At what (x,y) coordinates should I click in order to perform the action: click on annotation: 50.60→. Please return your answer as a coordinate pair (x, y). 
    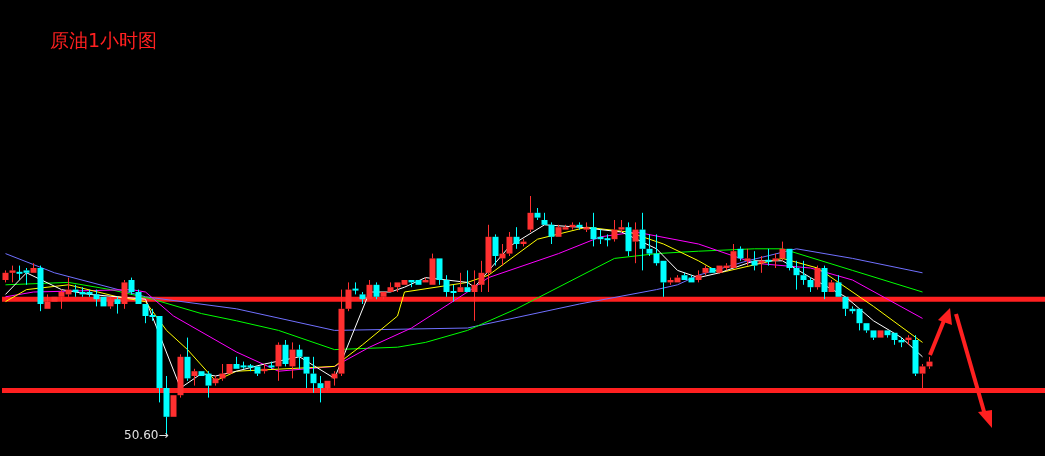
    Looking at the image, I should click on (146, 435).